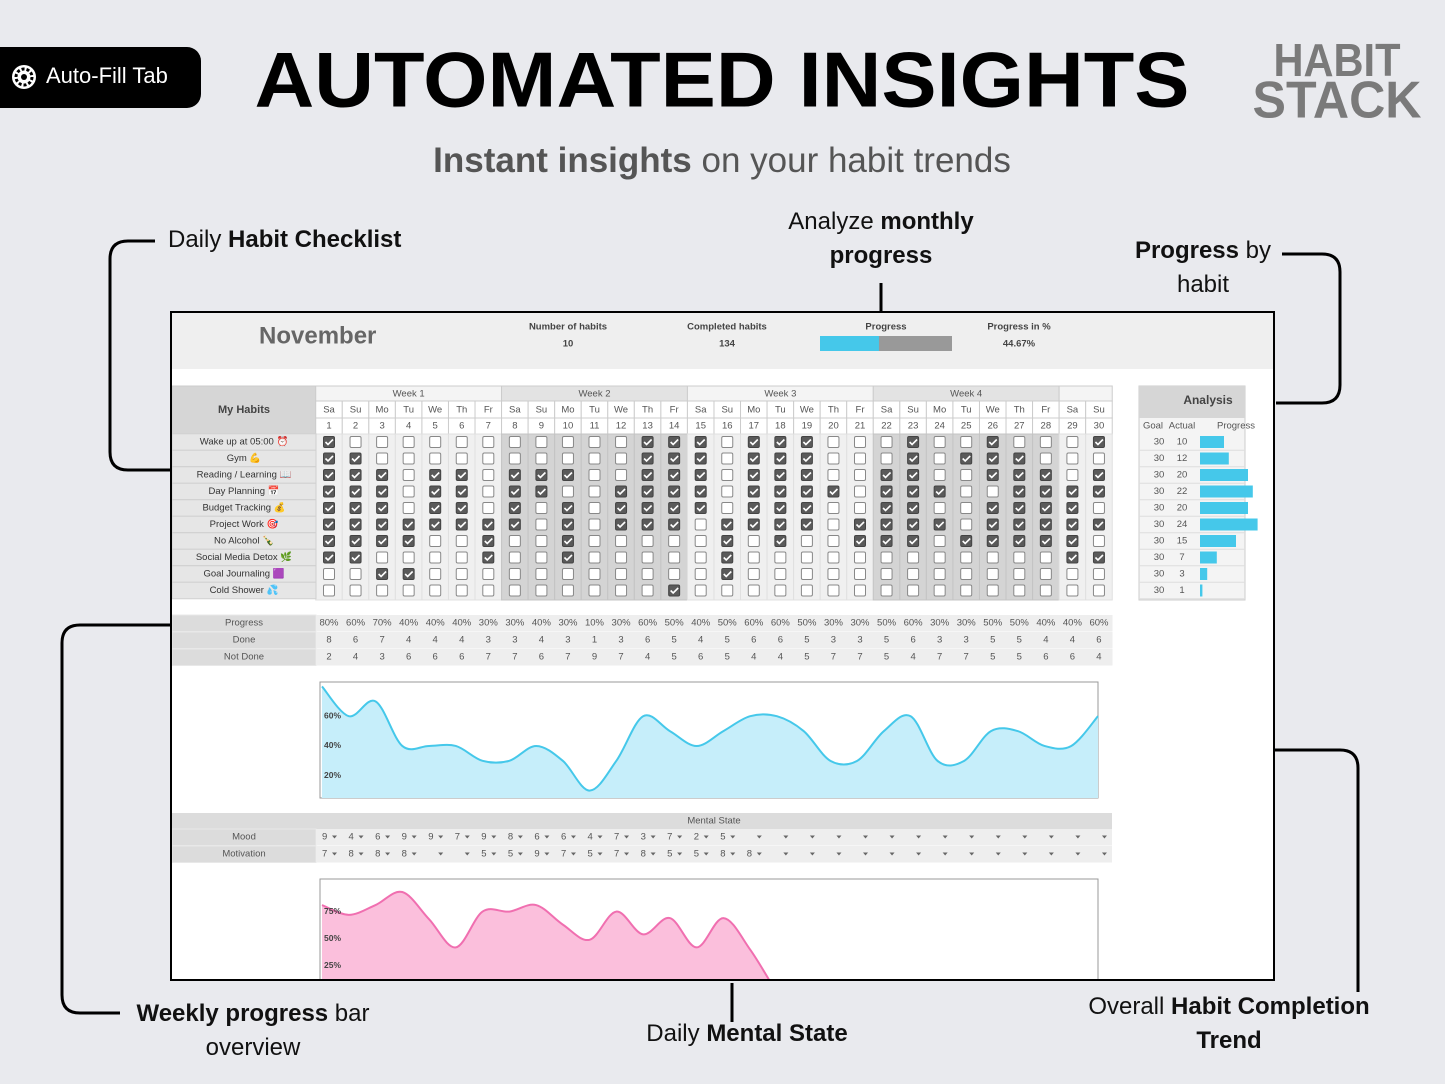  I want to click on summary-value: 4, so click(1072, 640).